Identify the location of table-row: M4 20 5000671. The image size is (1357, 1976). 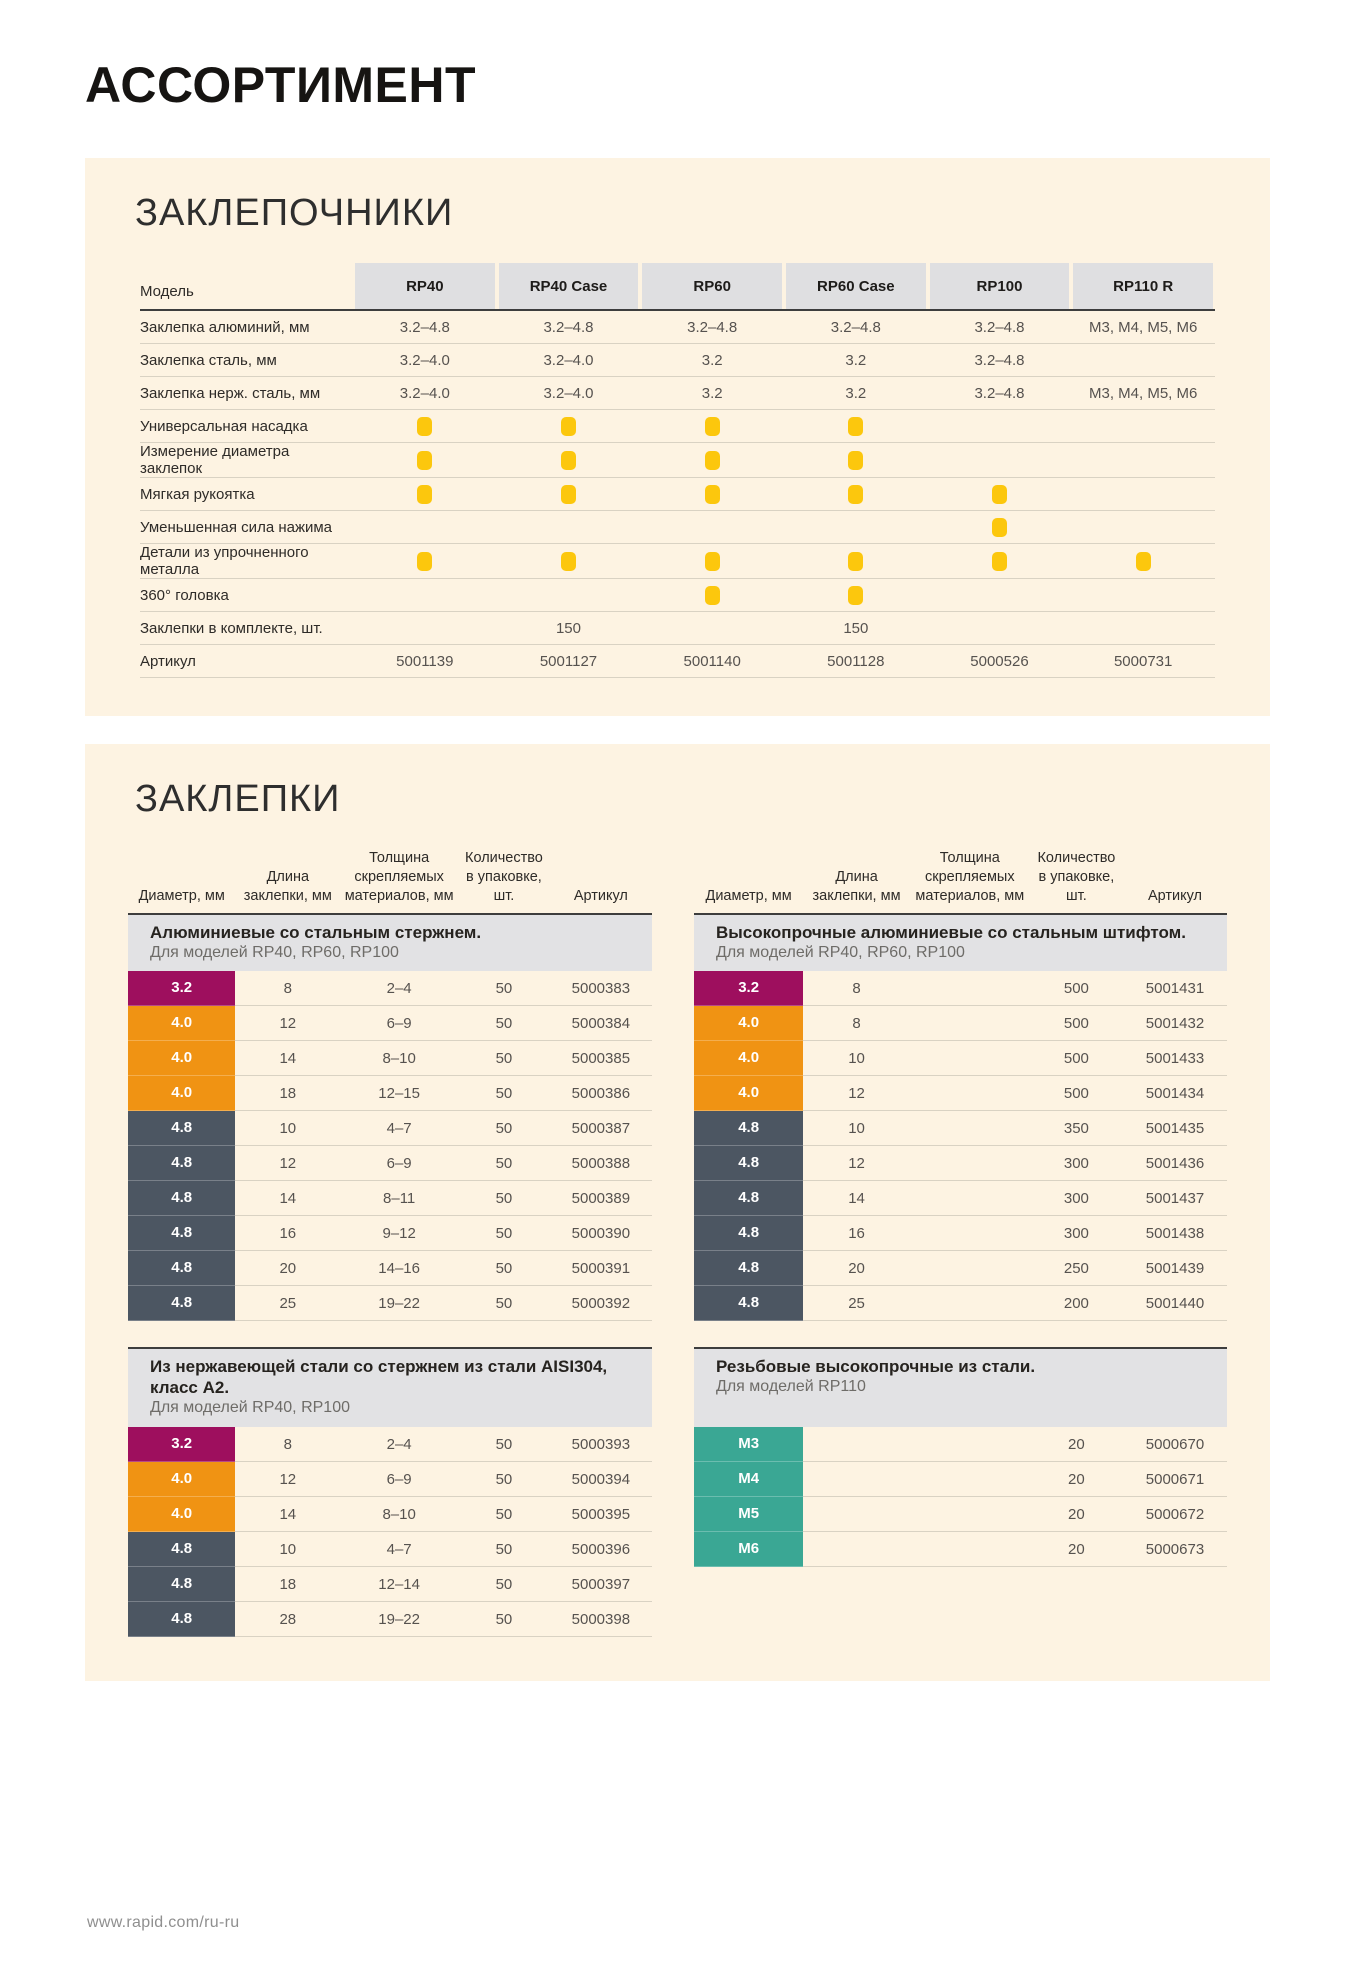
(960, 1479).